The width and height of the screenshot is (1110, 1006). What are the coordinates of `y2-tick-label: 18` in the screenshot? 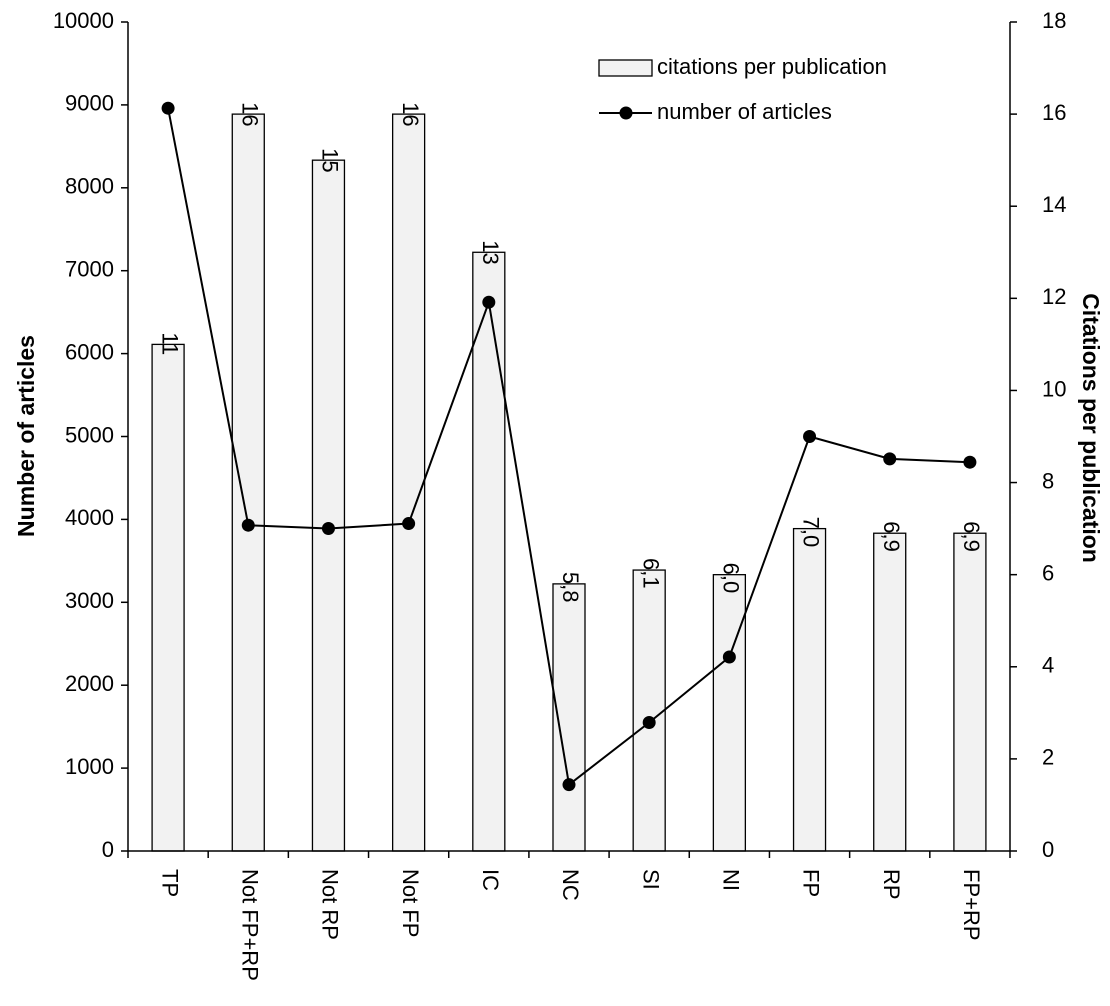 It's located at (1054, 20).